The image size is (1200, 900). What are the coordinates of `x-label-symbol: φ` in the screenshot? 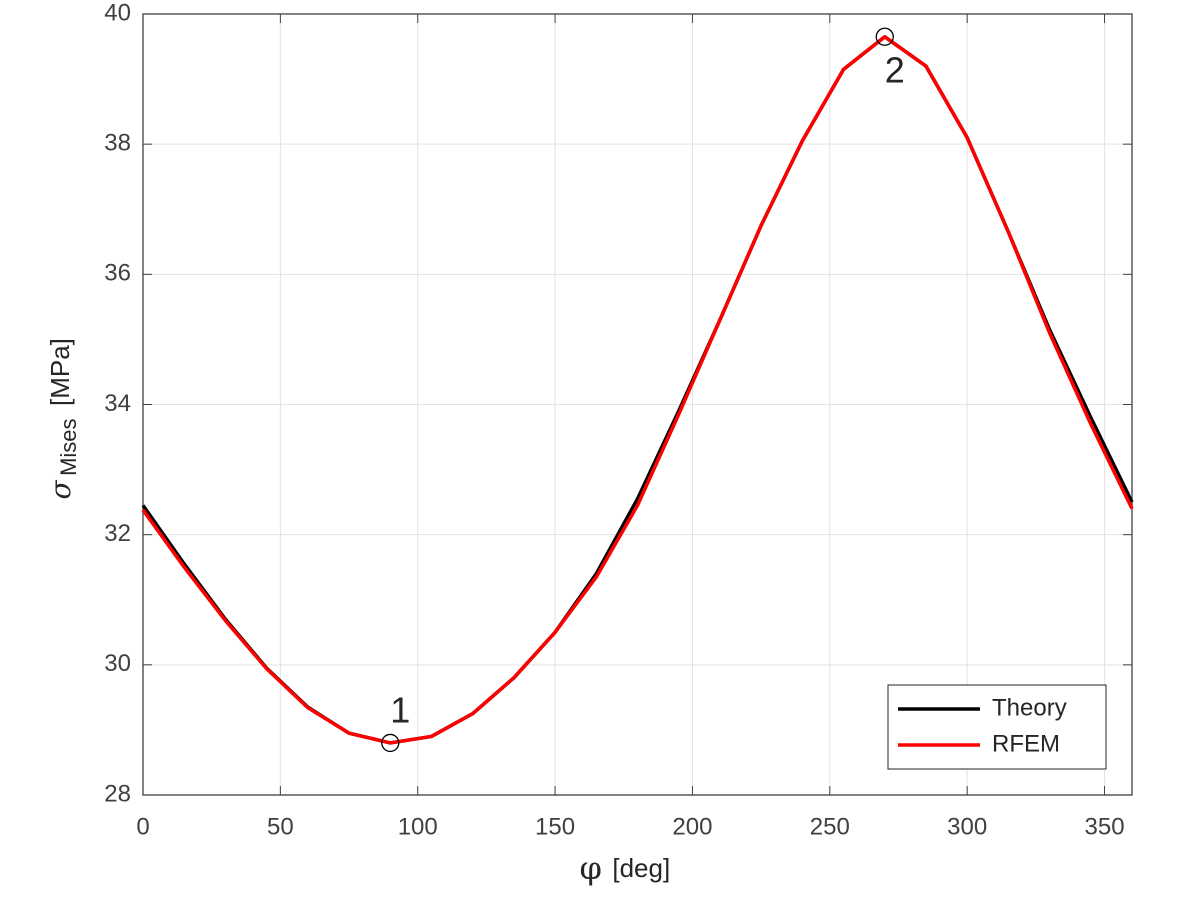 It's located at (591, 868).